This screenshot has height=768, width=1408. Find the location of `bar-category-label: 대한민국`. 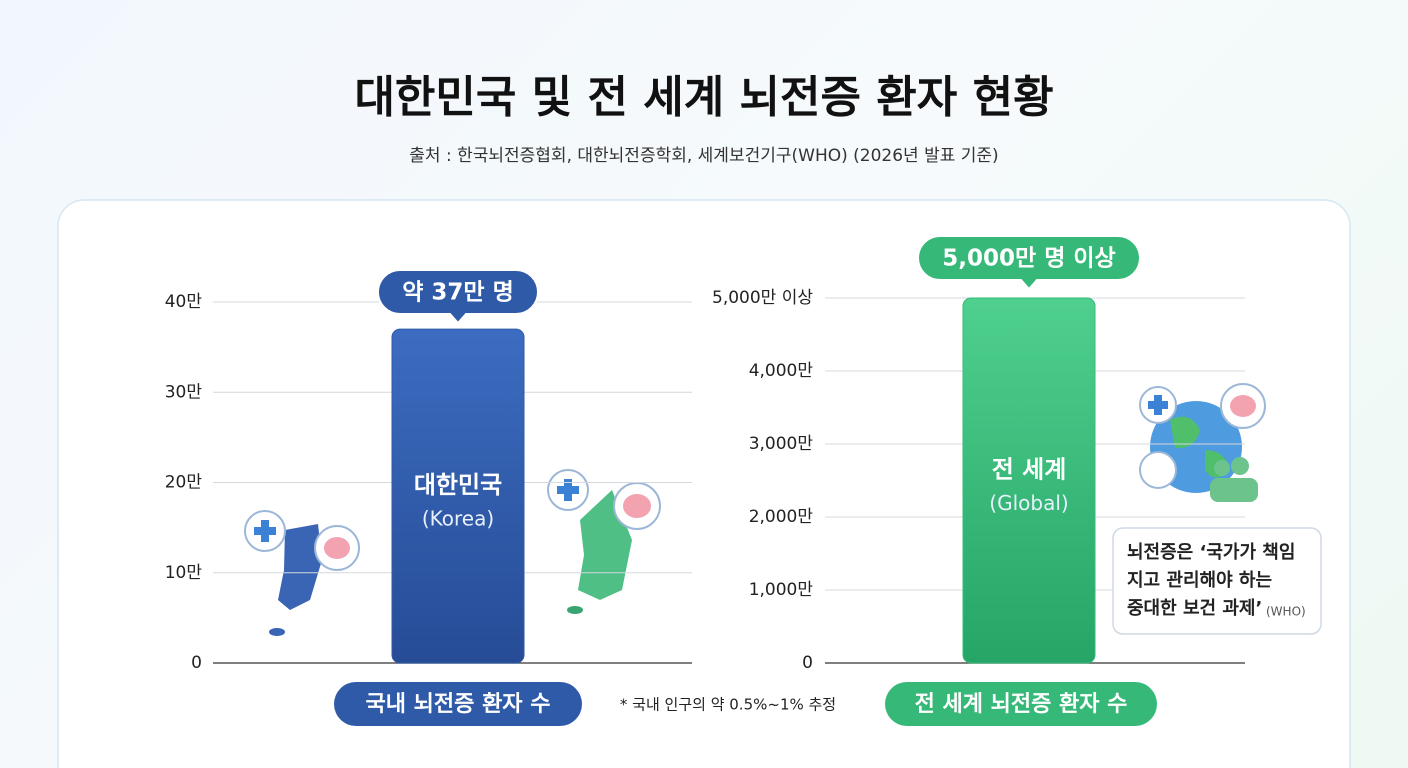

bar-category-label: 대한민국 is located at coordinates (458, 485).